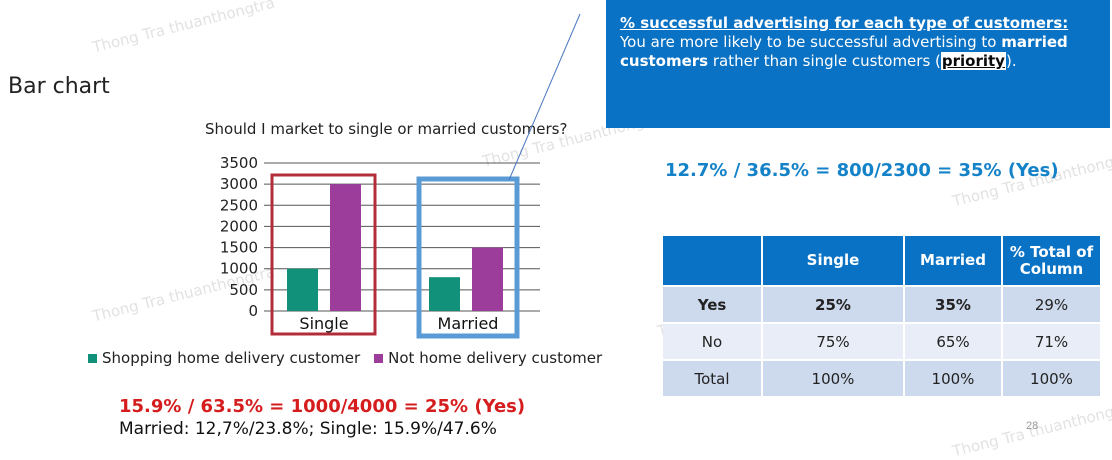  Describe the element at coordinates (973, 61) in the screenshot. I see `callout-priority: priority` at that location.